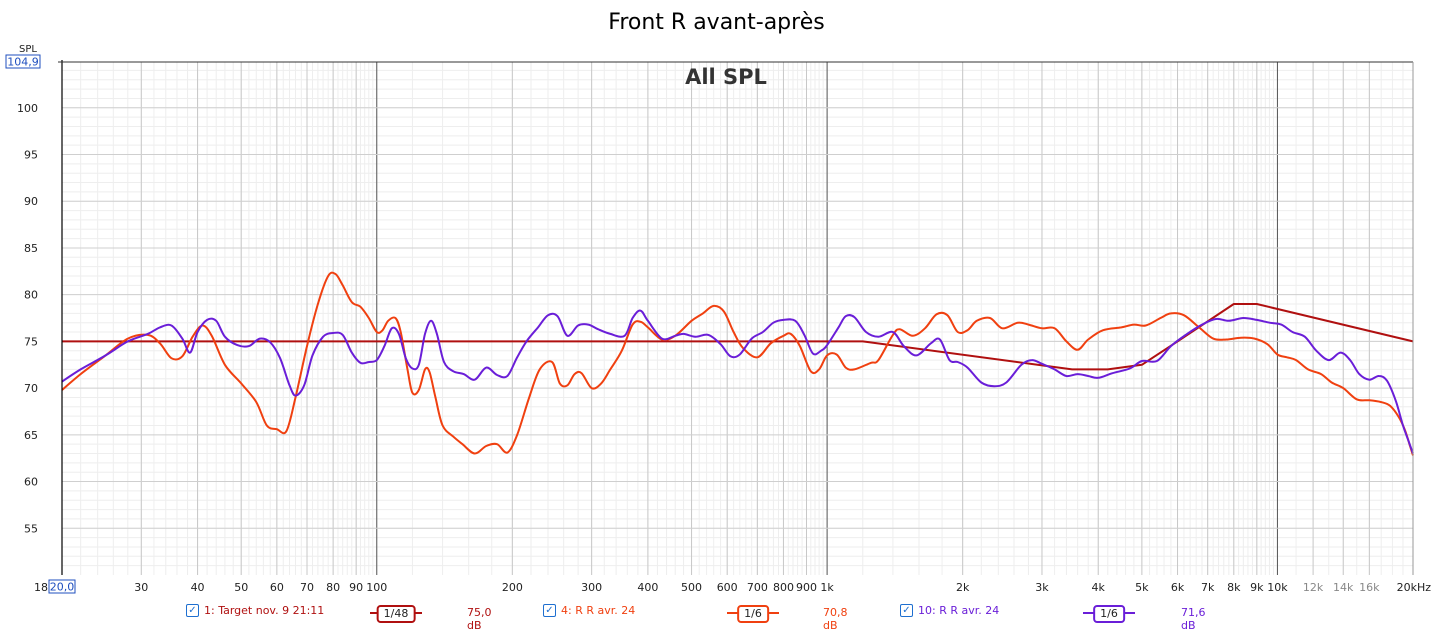 This screenshot has width=1433, height=632. Describe the element at coordinates (198, 587) in the screenshot. I see `x-tick-label: 40` at that location.